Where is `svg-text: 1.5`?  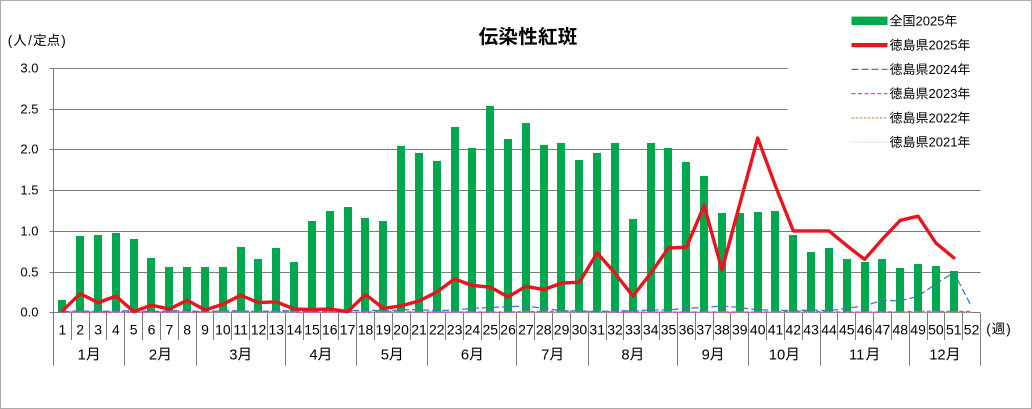 svg-text: 1.5 is located at coordinates (29, 190).